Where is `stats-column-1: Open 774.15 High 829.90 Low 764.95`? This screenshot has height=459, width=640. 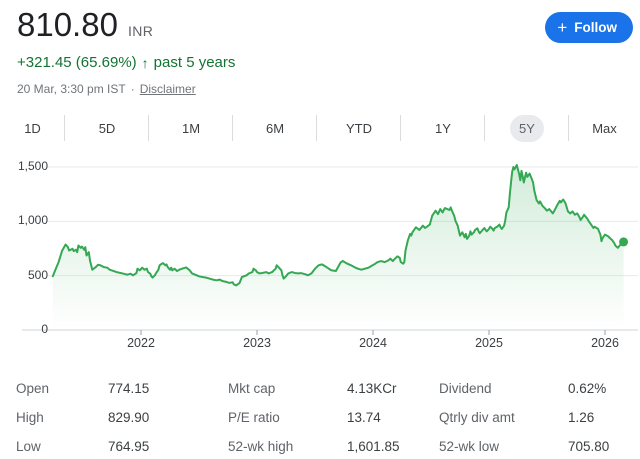
stats-column-1: Open 774.15 High 829.90 Low 764.95 is located at coordinates (114, 419).